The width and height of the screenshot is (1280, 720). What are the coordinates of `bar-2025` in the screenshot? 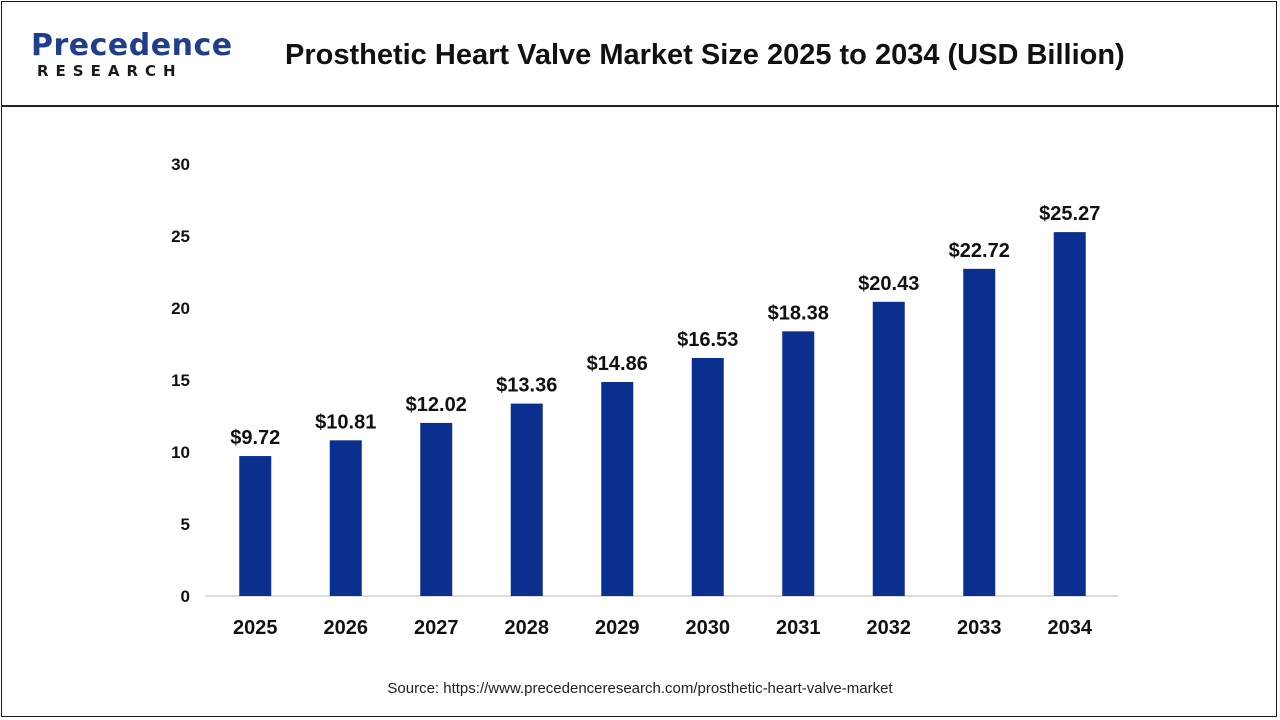 It's located at (255, 526).